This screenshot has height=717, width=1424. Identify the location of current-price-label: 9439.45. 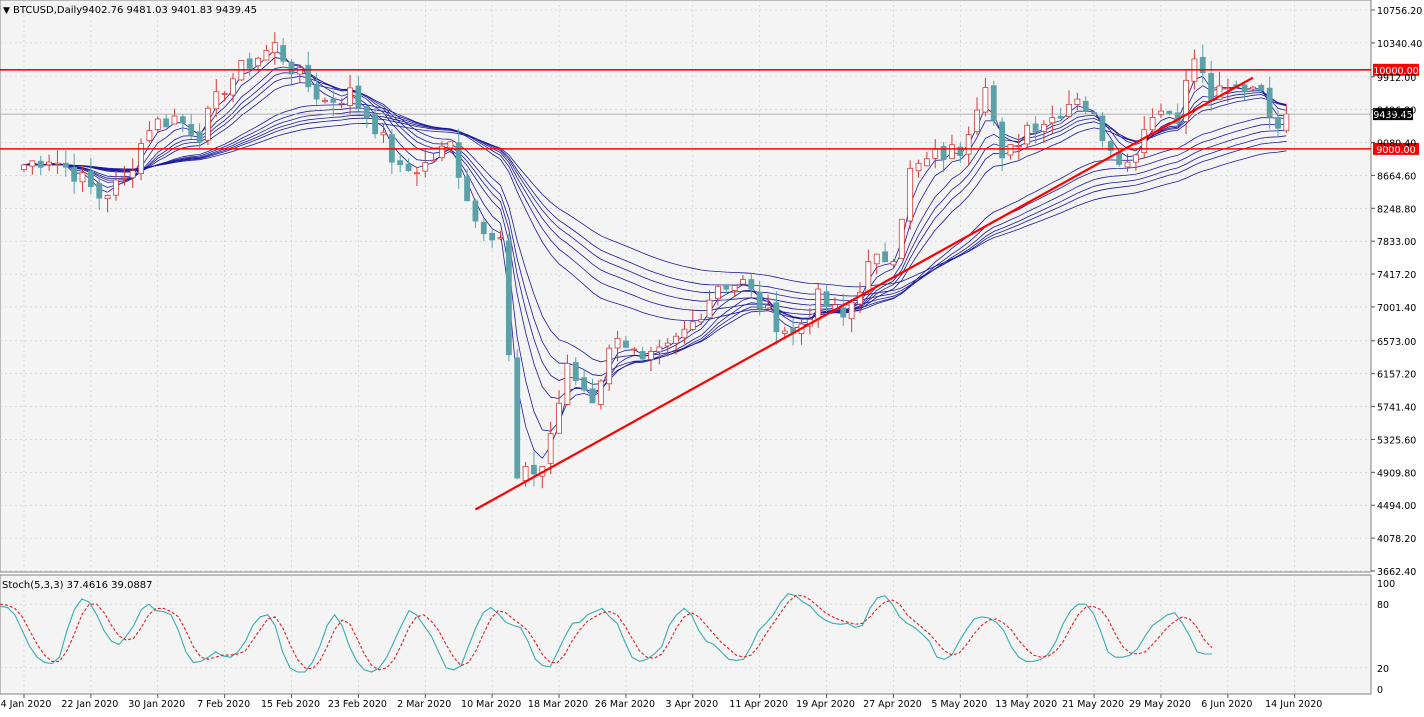
(1392, 115).